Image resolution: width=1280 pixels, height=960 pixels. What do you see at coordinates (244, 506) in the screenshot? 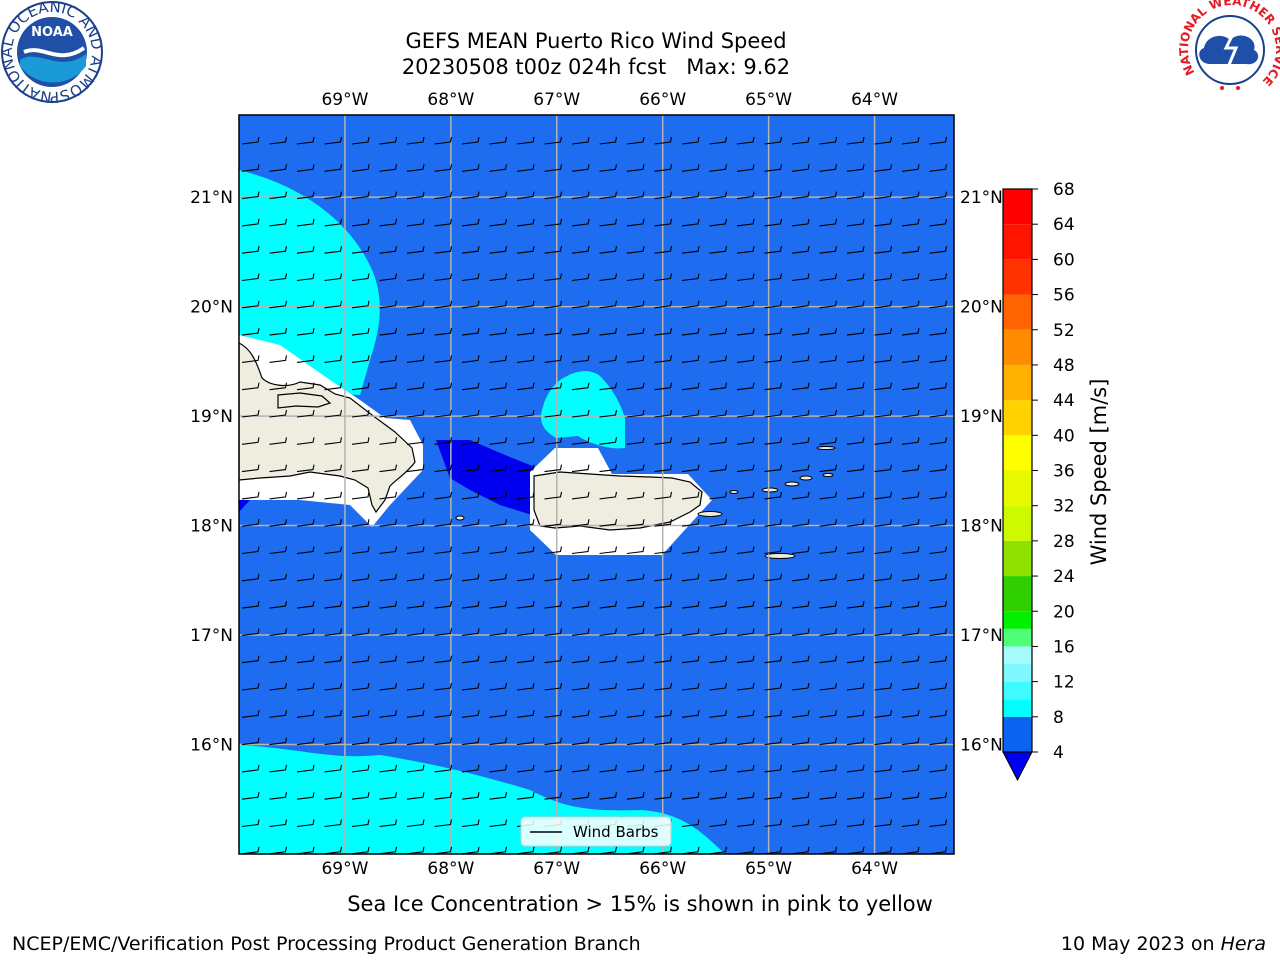
I see `wind-contour-below-4-west-edge` at bounding box center [244, 506].